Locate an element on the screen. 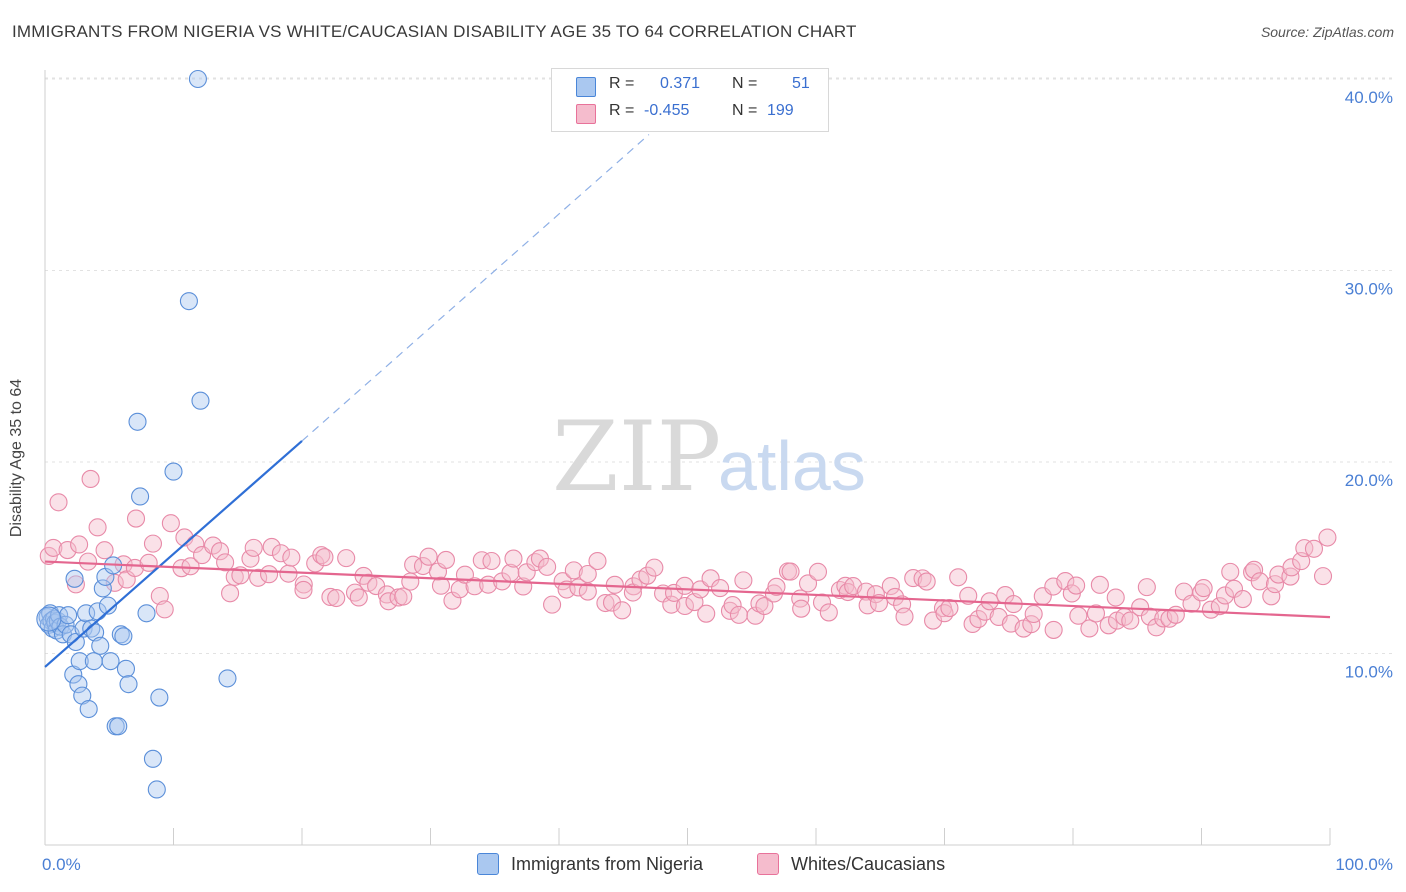 The image size is (1406, 892). legend-item-whites: Whites/Caucasians is located at coordinates (851, 864).